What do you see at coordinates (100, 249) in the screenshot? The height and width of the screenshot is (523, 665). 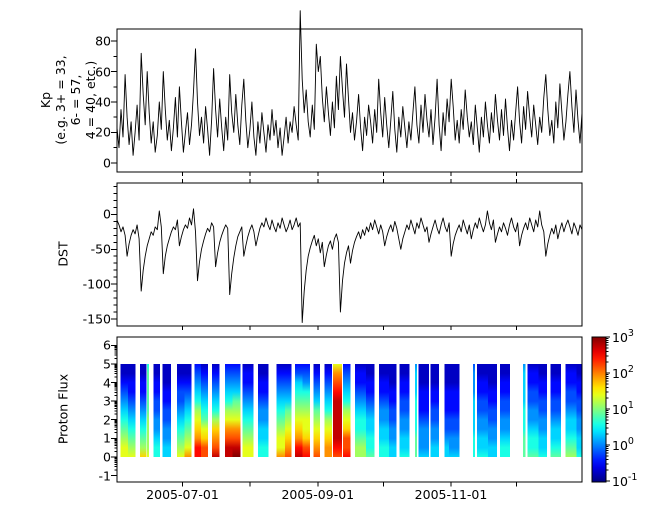 I see `dst-ytick-label: -50` at bounding box center [100, 249].